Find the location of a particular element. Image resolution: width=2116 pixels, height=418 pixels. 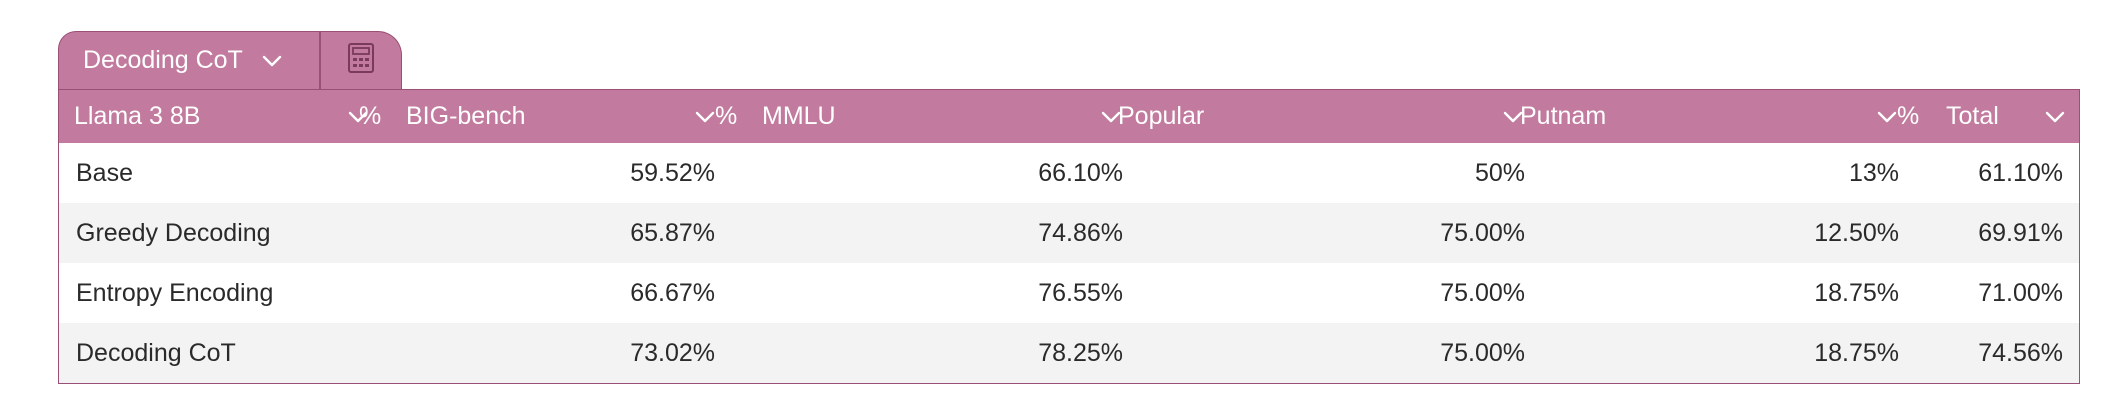

tab-bar: Decoding CoT is located at coordinates (230, 60).